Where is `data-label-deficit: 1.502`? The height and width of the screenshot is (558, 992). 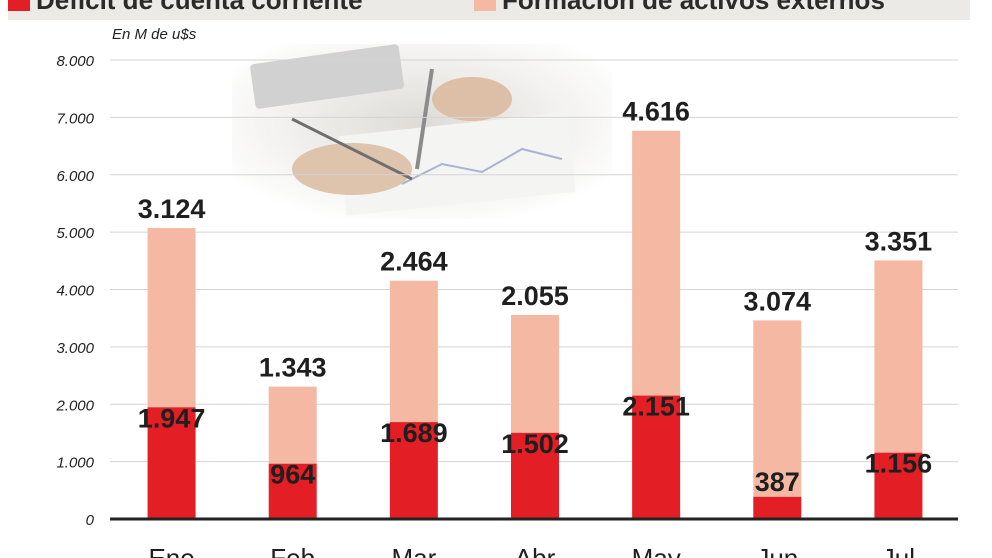 data-label-deficit: 1.502 is located at coordinates (535, 444).